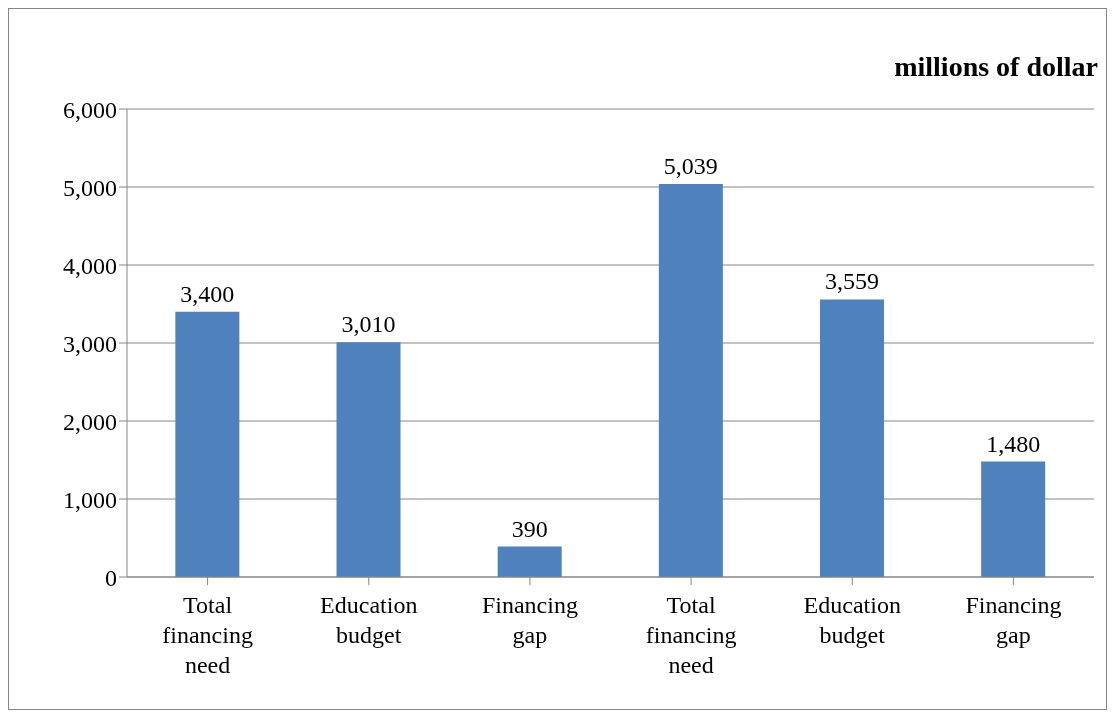  I want to click on data-label: 5,039, so click(690, 165).